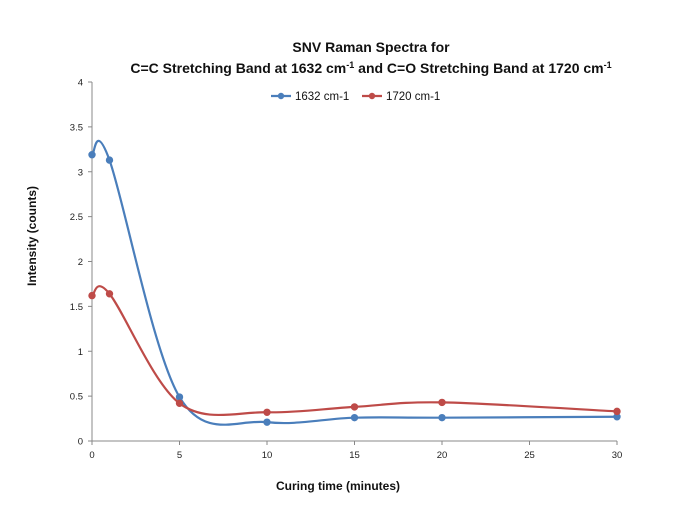 The height and width of the screenshot is (516, 693). Describe the element at coordinates (76, 127) in the screenshot. I see `y-tick-label: 3.5` at that location.